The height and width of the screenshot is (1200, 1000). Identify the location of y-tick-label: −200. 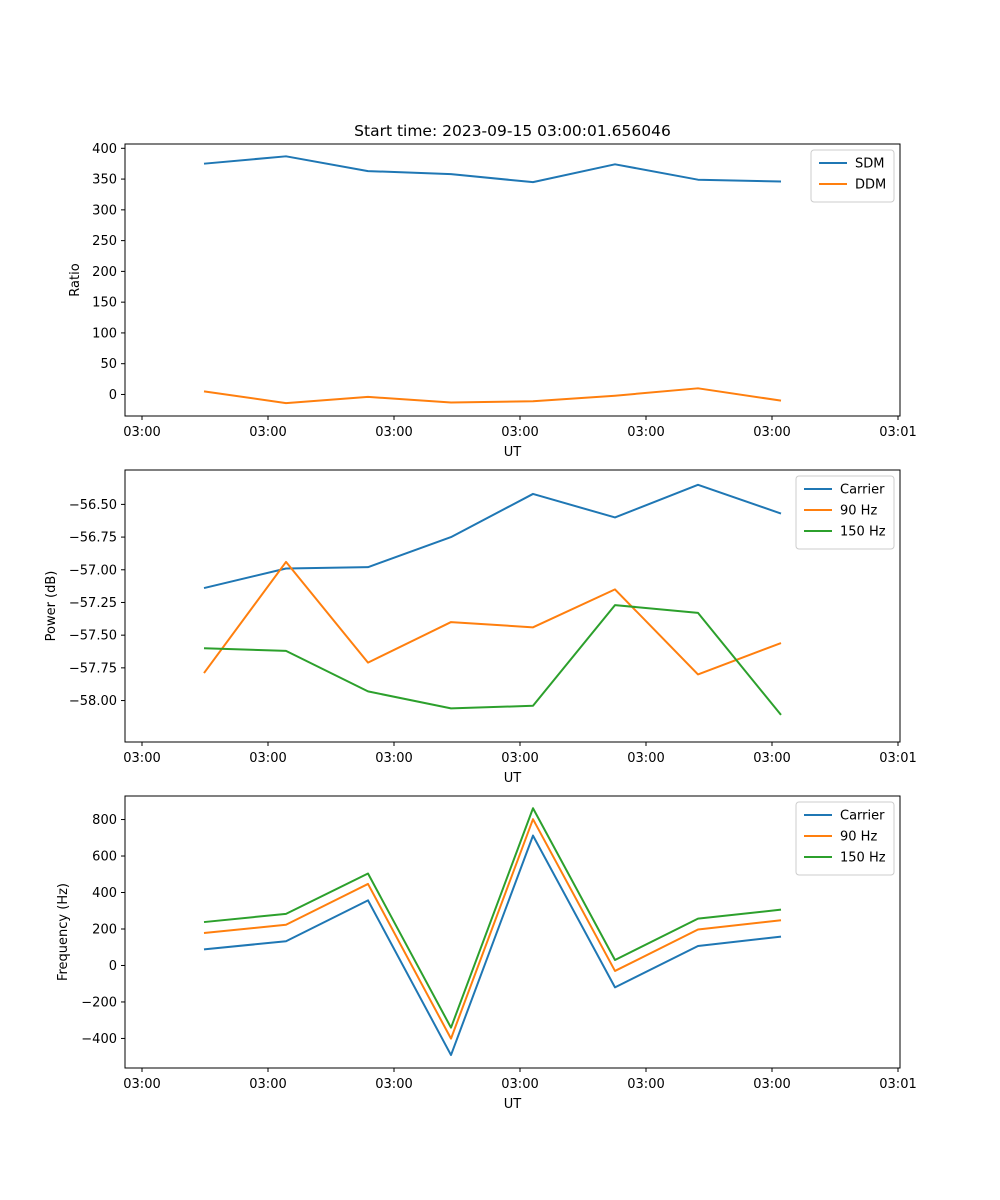
(99, 1002).